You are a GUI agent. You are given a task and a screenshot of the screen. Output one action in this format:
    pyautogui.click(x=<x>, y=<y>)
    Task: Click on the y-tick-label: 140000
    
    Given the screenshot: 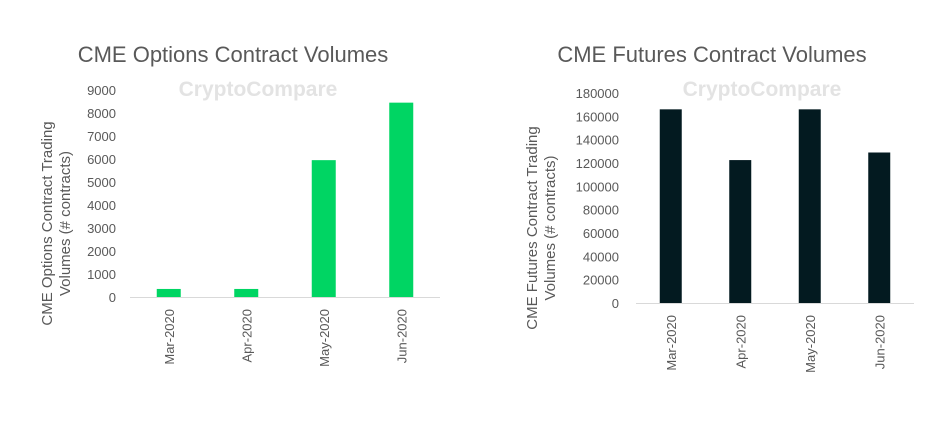 What is the action you would take?
    pyautogui.click(x=597, y=140)
    